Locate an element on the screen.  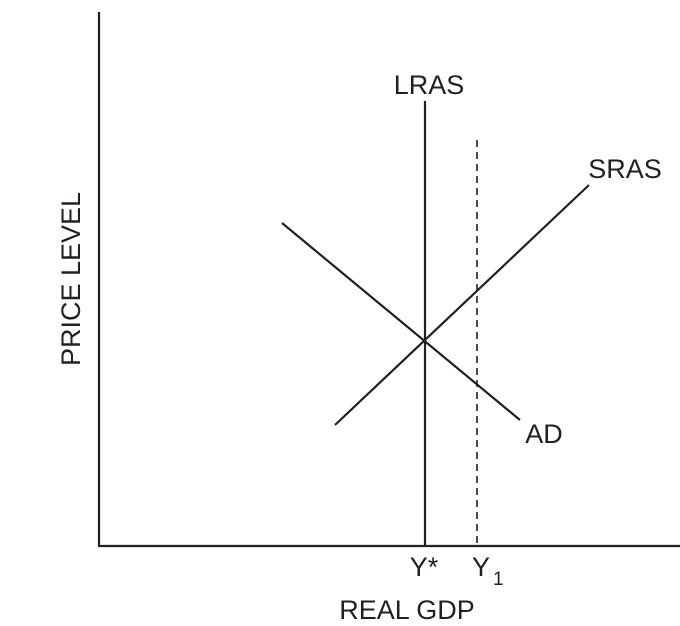
y1-tick-subscript: 1 is located at coordinates (498, 579).